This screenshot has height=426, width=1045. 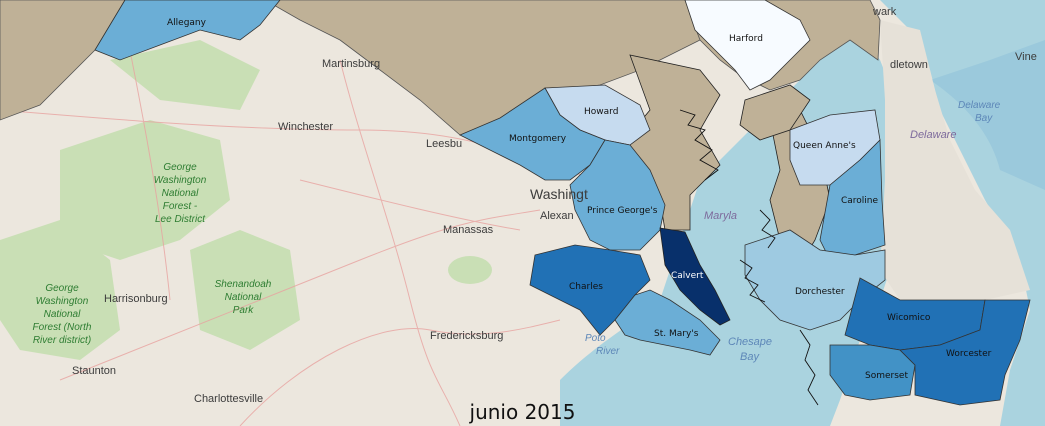 What do you see at coordinates (909, 65) in the screenshot?
I see `label-middletown: dletown` at bounding box center [909, 65].